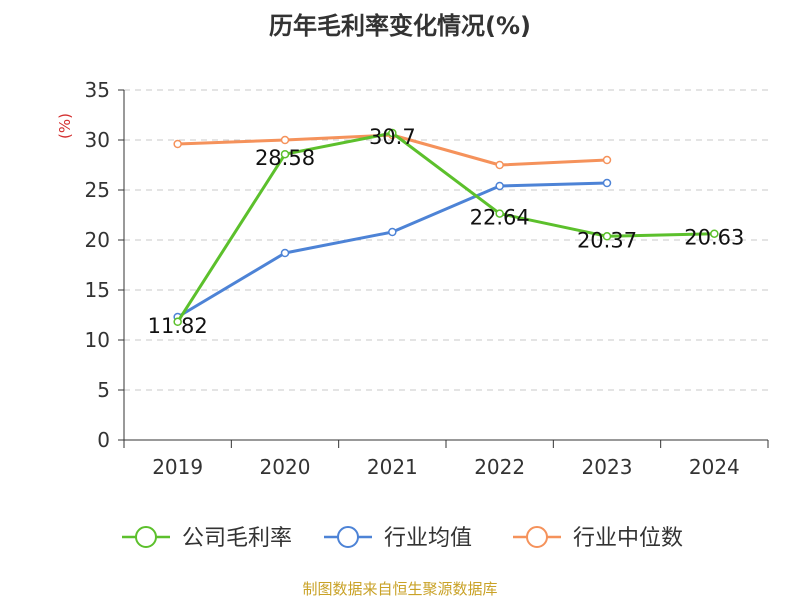  What do you see at coordinates (607, 467) in the screenshot?
I see `x-tick-label: 2023` at bounding box center [607, 467].